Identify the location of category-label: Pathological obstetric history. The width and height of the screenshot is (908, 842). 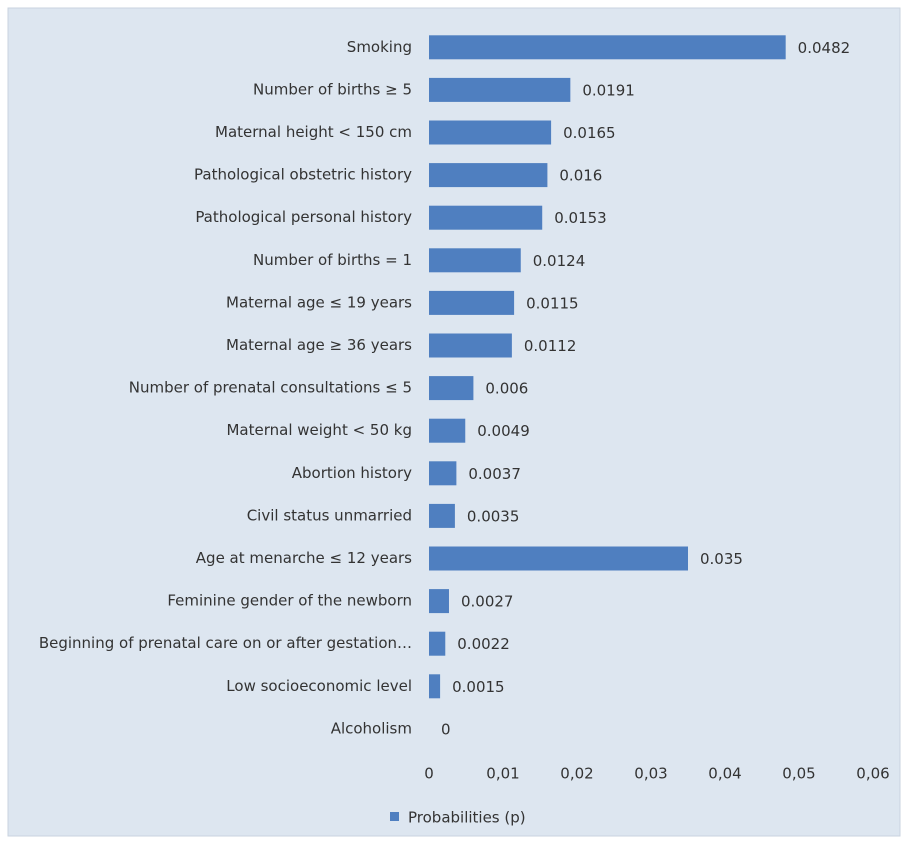
(303, 175).